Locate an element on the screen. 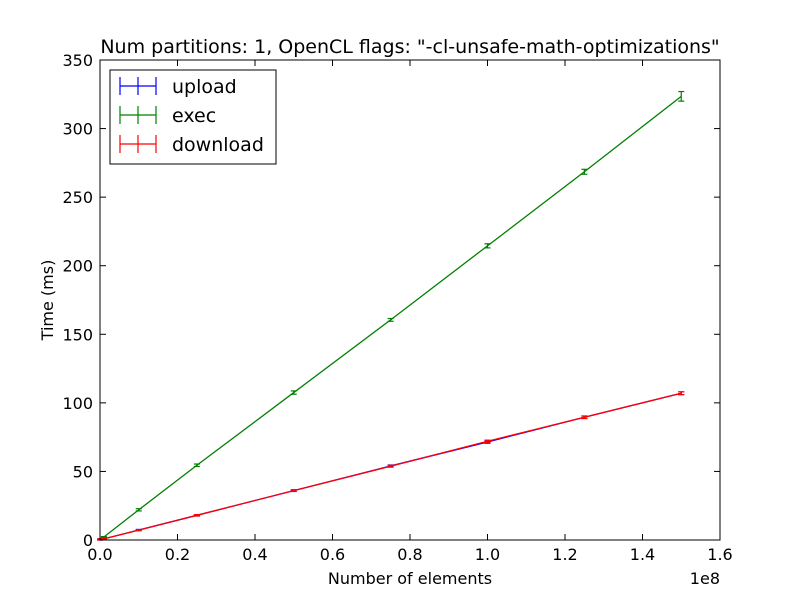 The width and height of the screenshot is (800, 600). x-tick-label: 1.4 is located at coordinates (642, 554).